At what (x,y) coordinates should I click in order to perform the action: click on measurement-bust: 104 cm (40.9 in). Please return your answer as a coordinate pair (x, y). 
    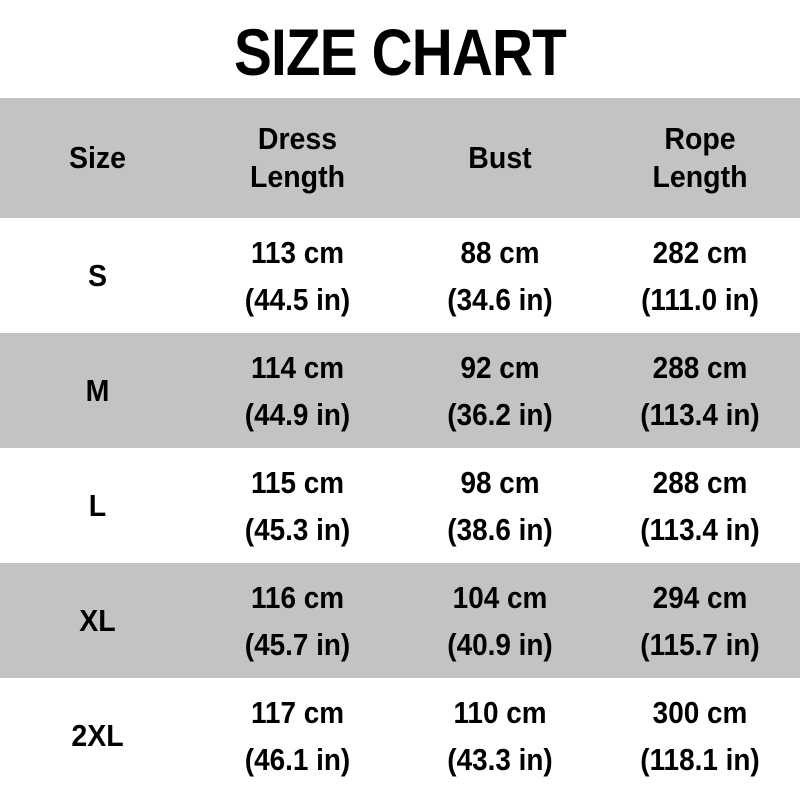
    Looking at the image, I should click on (500, 621).